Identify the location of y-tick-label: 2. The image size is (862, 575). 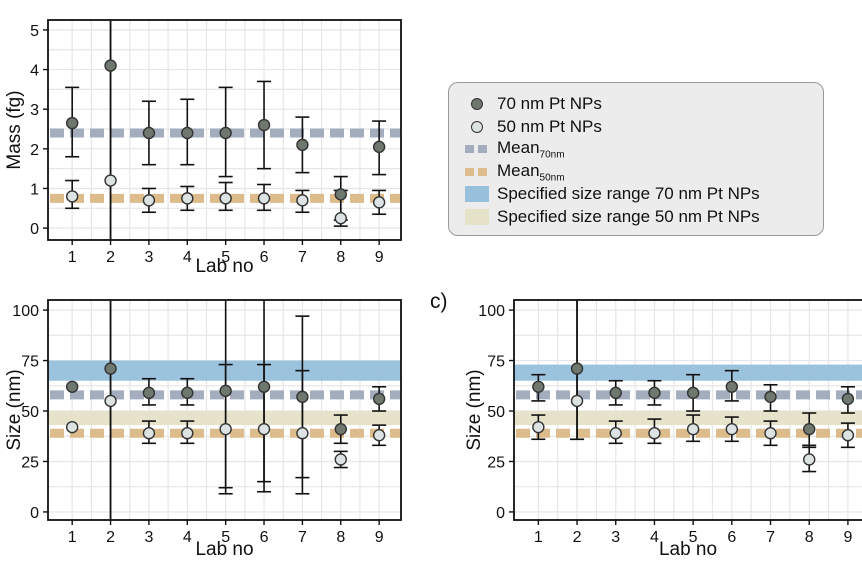
(34, 150).